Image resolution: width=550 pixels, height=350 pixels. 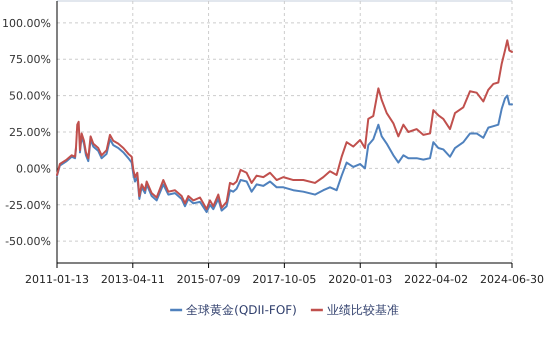 I want to click on legend-label: 业绩比较基准, so click(x=362, y=310).